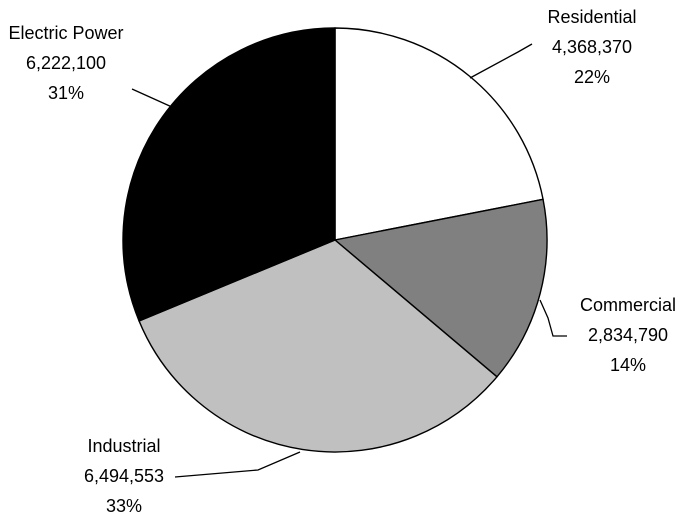 This screenshot has height=520, width=683. I want to click on pie-slice-commercial, so click(441, 288).